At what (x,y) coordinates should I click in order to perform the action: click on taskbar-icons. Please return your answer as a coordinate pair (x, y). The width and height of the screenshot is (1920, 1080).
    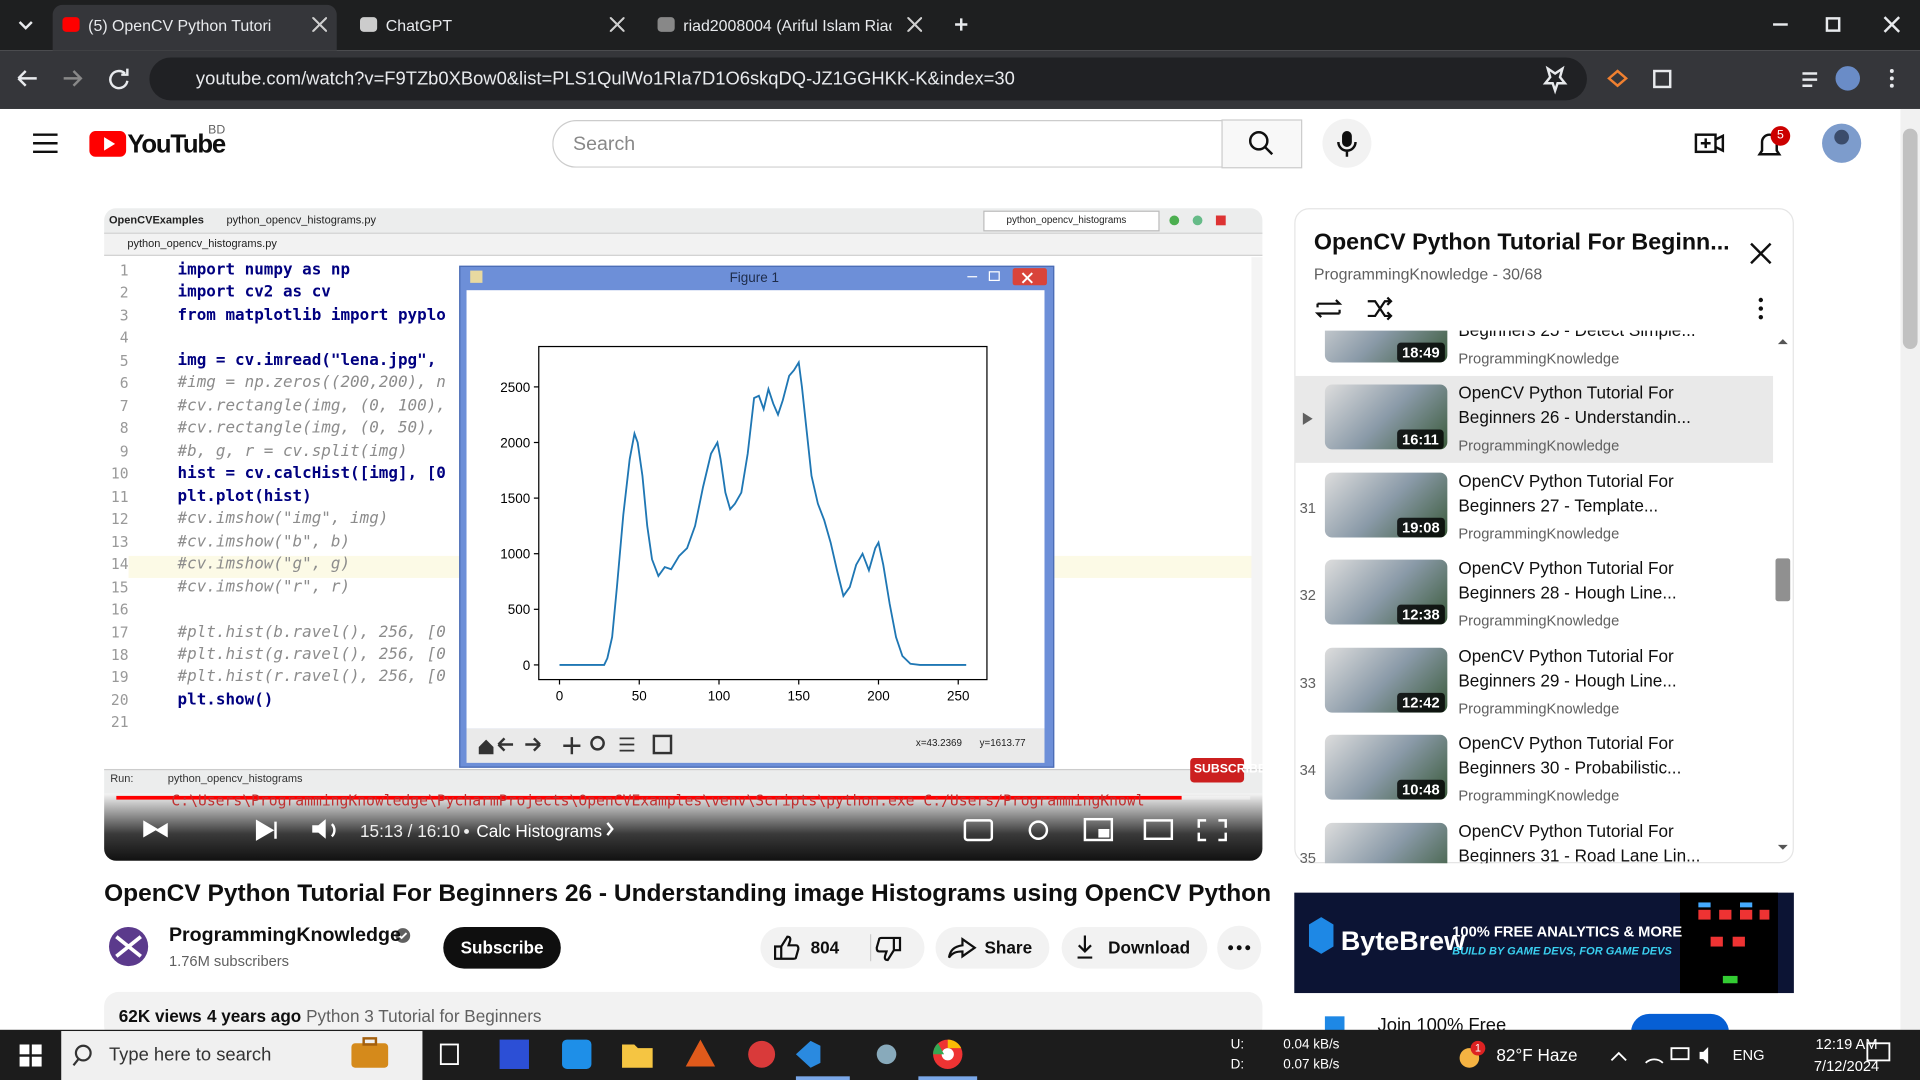
    Looking at the image, I should click on (955, 1058).